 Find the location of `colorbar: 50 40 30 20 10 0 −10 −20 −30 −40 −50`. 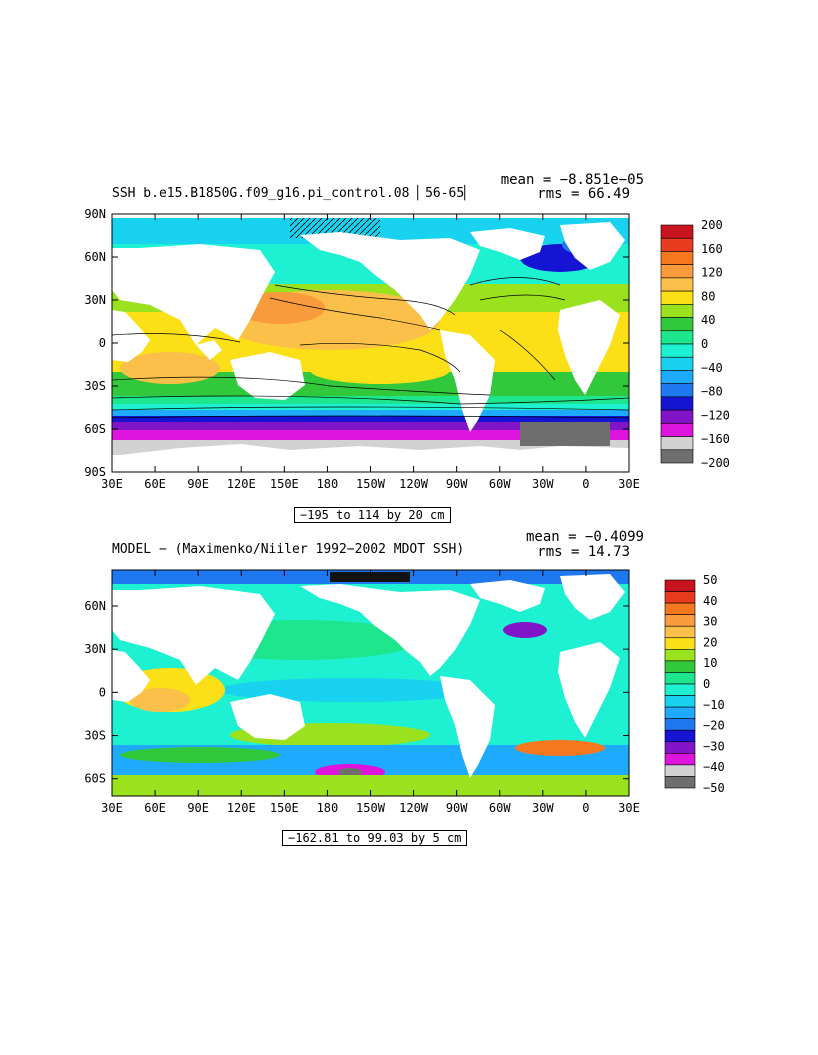

colorbar: 50 40 30 20 10 0 −10 −20 −30 −40 −50 is located at coordinates (694, 684).